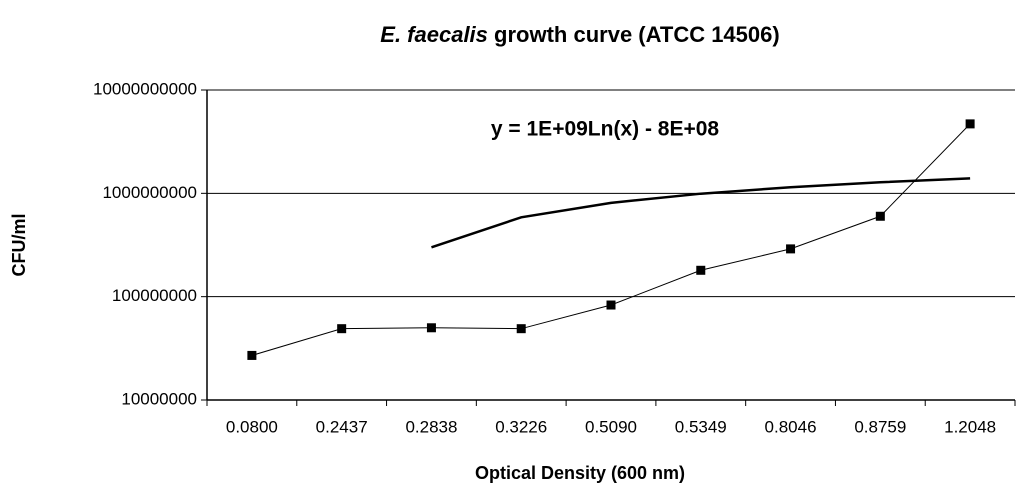 The width and height of the screenshot is (1026, 490). I want to click on x-tick-label: 0.8046, so click(791, 426).